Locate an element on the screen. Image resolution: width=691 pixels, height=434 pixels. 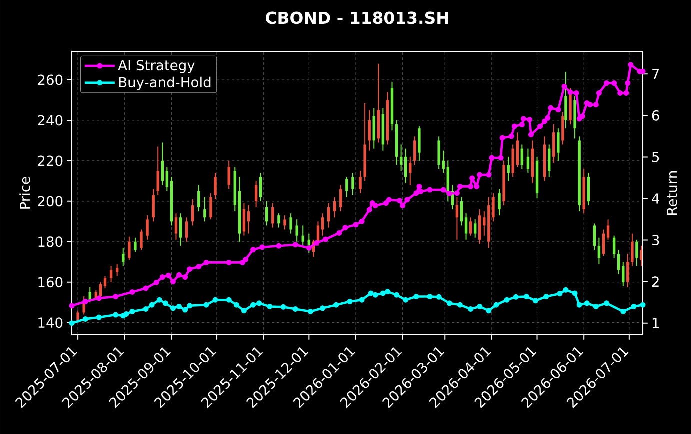
y2-tick-label: 7 is located at coordinates (656, 74).